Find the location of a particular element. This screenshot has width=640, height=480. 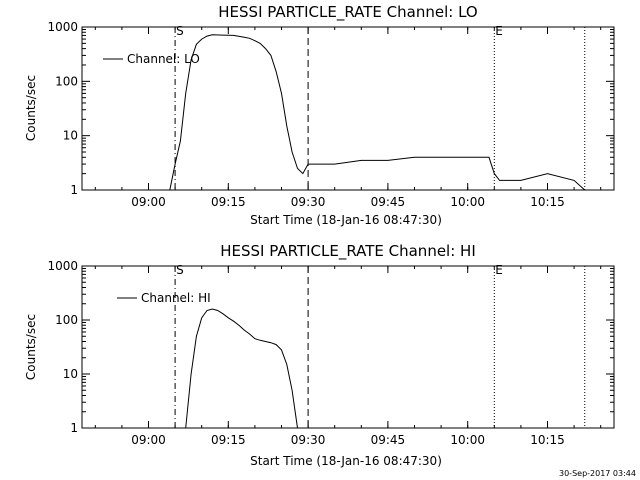

series-group is located at coordinates (241, 368).